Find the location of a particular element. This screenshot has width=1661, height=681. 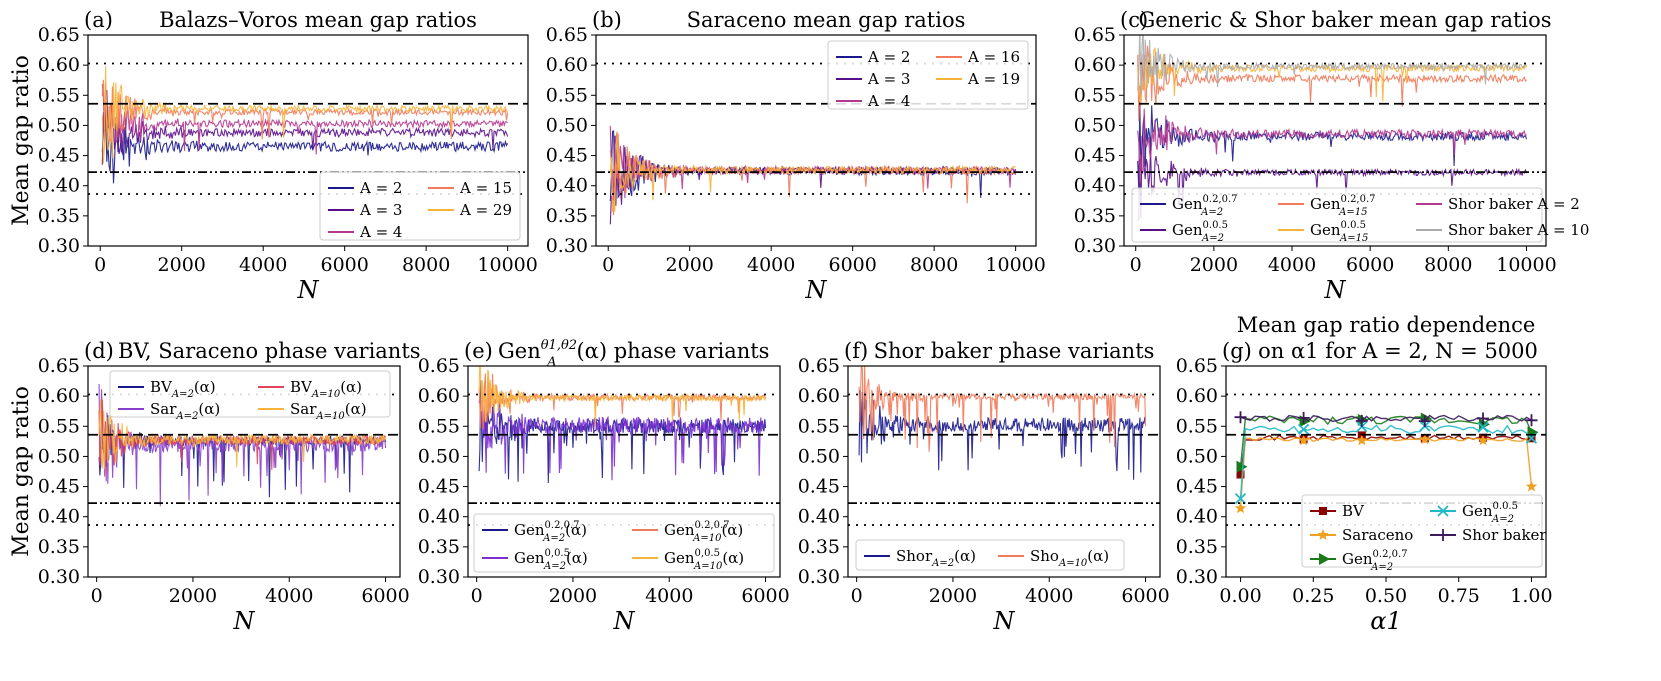

legend-name: A = 3 is located at coordinates (888, 79).